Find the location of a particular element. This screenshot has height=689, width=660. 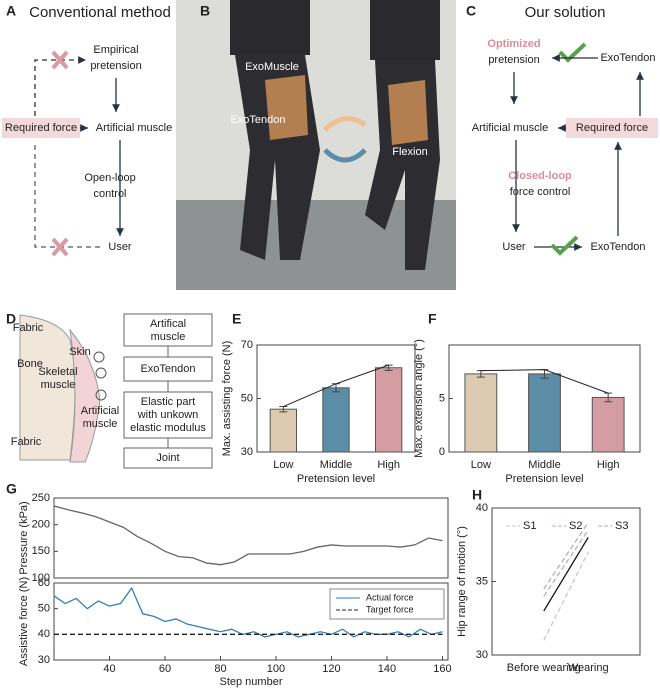

legend-box is located at coordinates (387, 604).